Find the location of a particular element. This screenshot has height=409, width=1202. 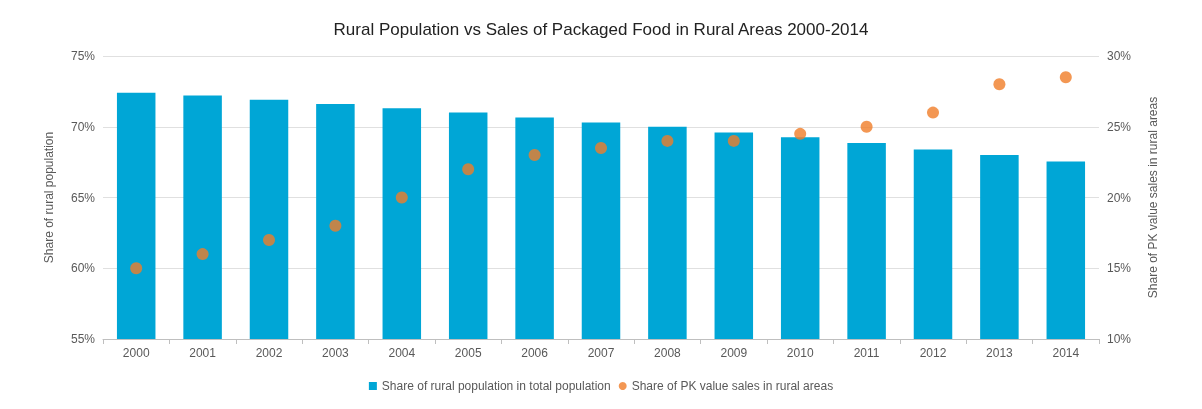

x-tick-label: 2008 is located at coordinates (668, 353).